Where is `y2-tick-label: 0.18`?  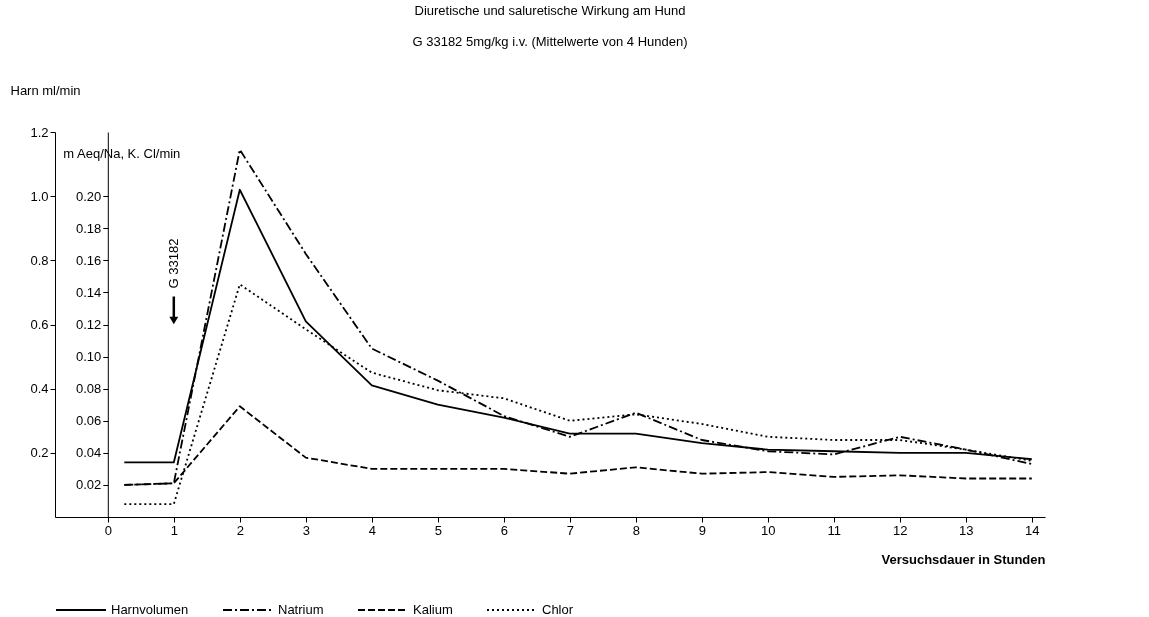 y2-tick-label: 0.18 is located at coordinates (88, 228).